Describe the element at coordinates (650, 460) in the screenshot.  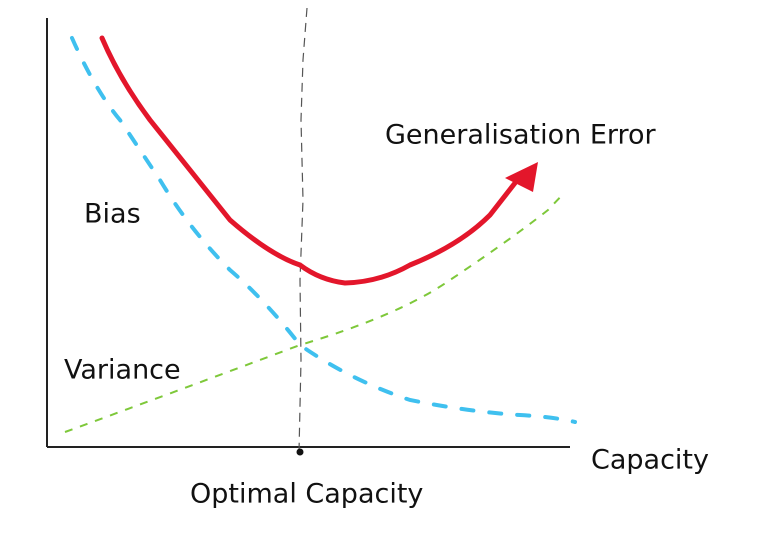
I see `x-axis-label: Capacity` at that location.